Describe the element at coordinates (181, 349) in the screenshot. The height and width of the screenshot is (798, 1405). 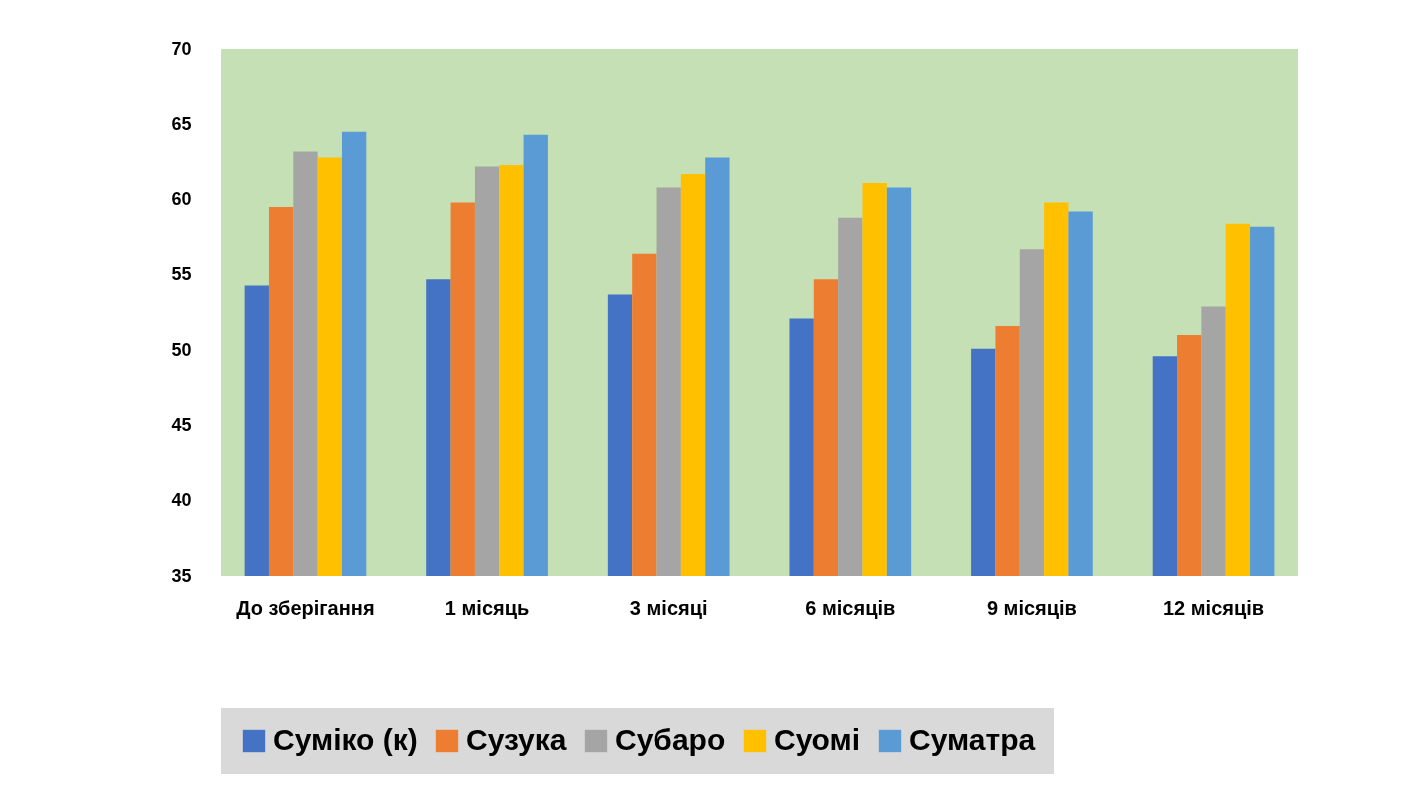
I see `y-tick-label: 50` at that location.